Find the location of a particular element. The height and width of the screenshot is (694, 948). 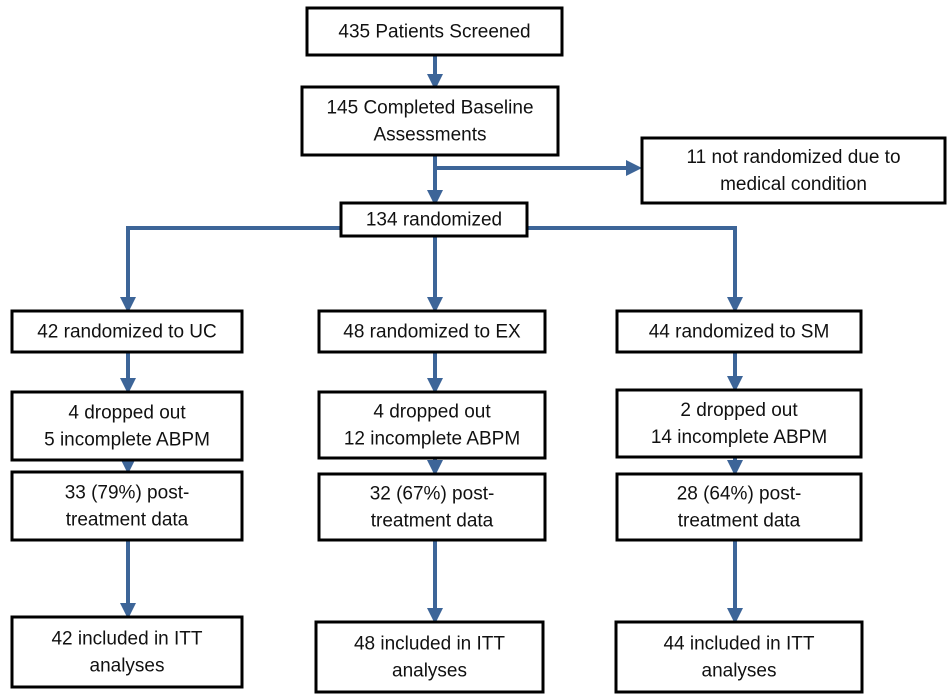

box-text: 14 incomplete ABPM is located at coordinates (739, 437).